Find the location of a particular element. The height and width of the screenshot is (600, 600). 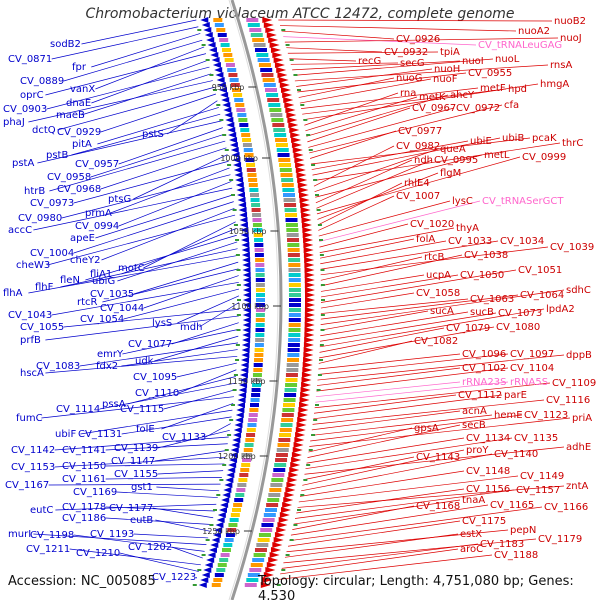

gene-label-reverse: CV_1044 is located at coordinates (122, 308).